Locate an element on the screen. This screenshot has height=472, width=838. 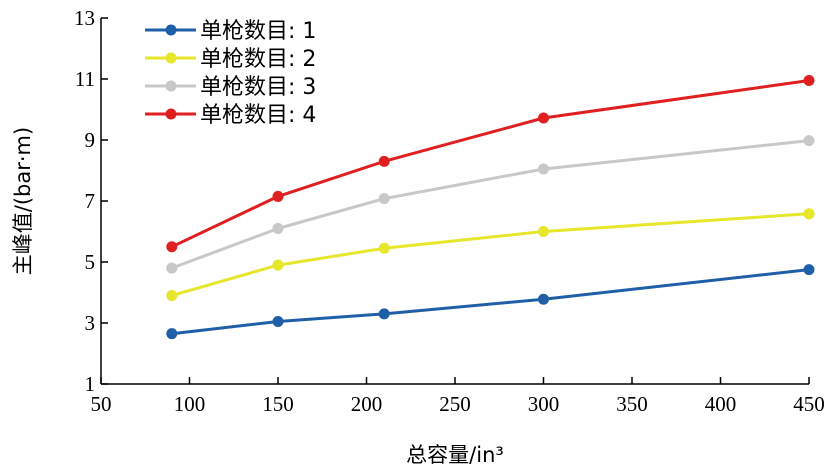
y-tick-label: 3 is located at coordinates (90, 323).